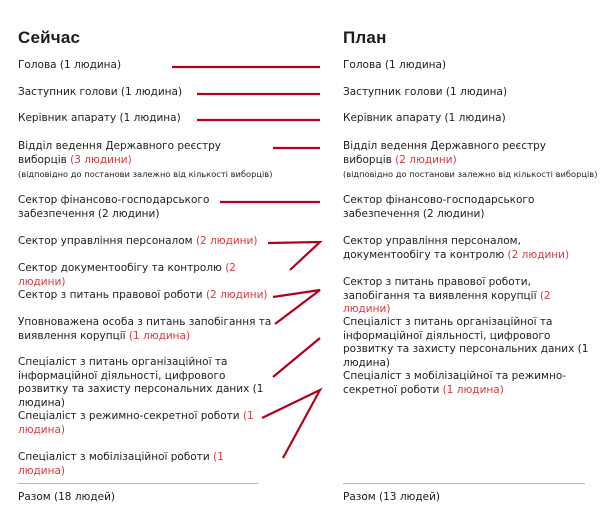 The image size is (600, 527). I want to click on item-label: Сектор з питань правової роботи, so click(112, 295).